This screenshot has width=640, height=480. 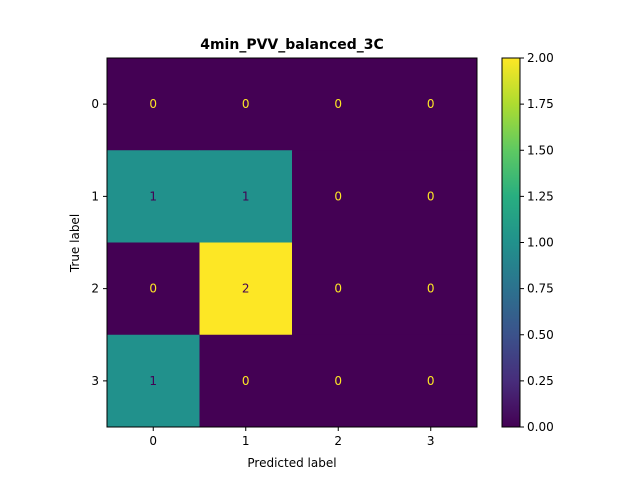 I want to click on colorbar-tick-label: 0.25, so click(x=540, y=381).